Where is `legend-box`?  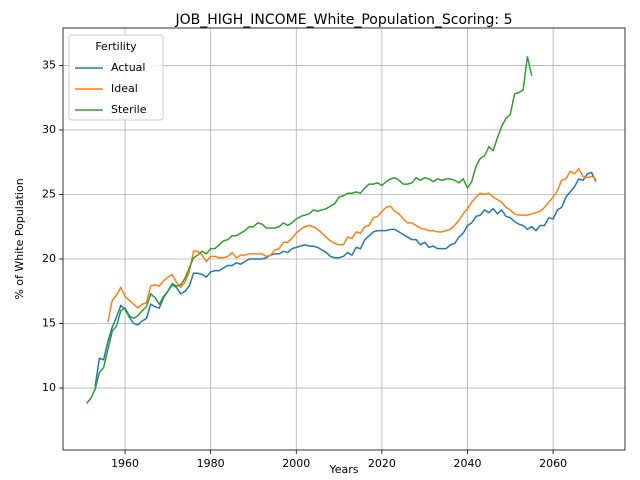 legend-box is located at coordinates (116, 77).